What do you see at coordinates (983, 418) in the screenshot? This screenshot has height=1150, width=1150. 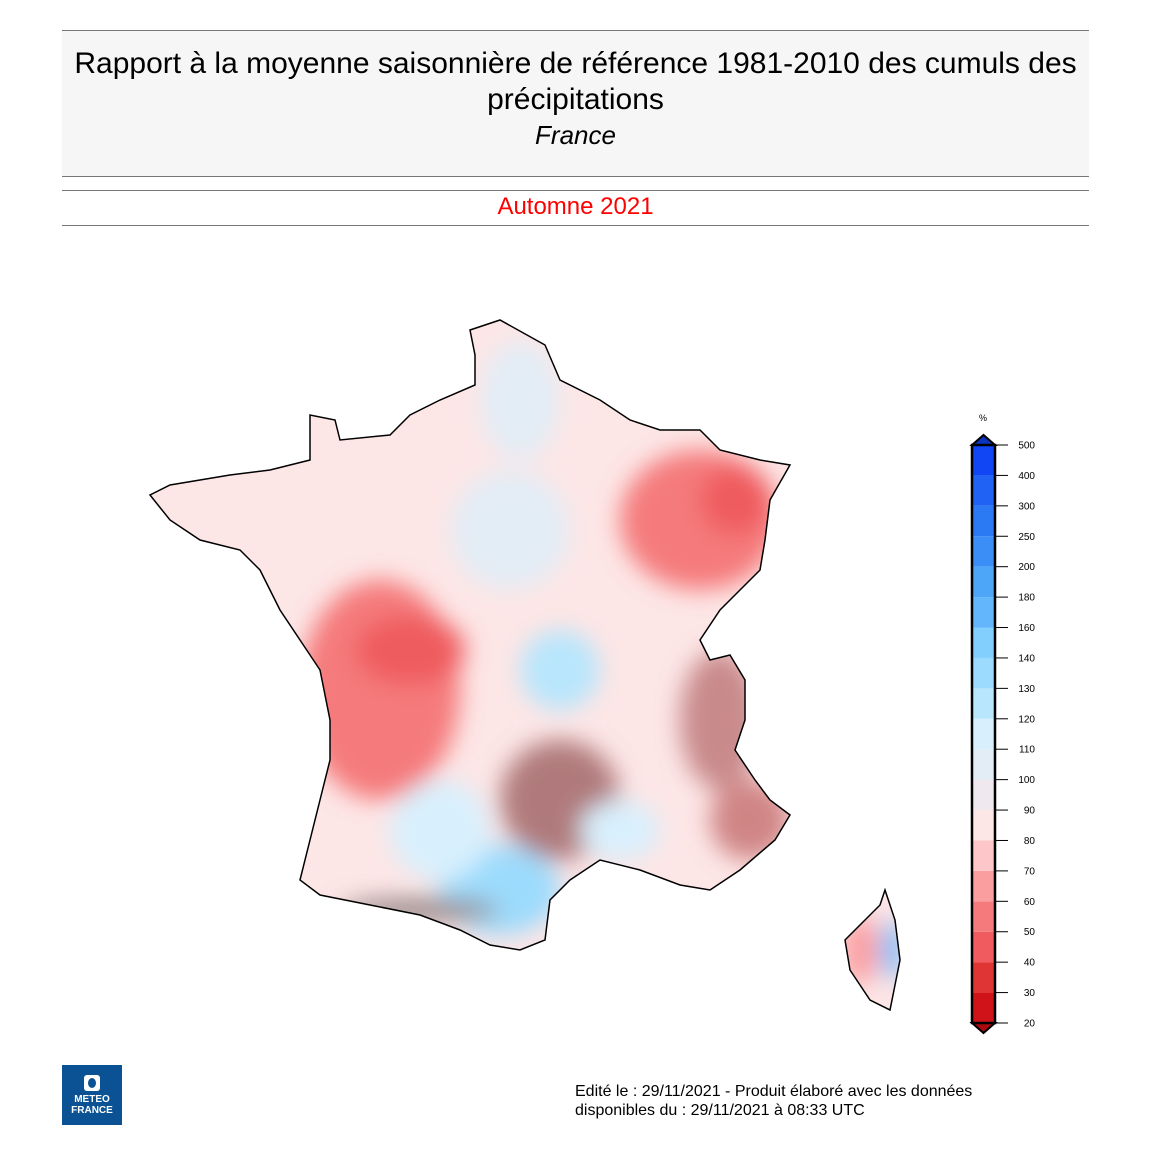 I see `legend-unit: %` at bounding box center [983, 418].